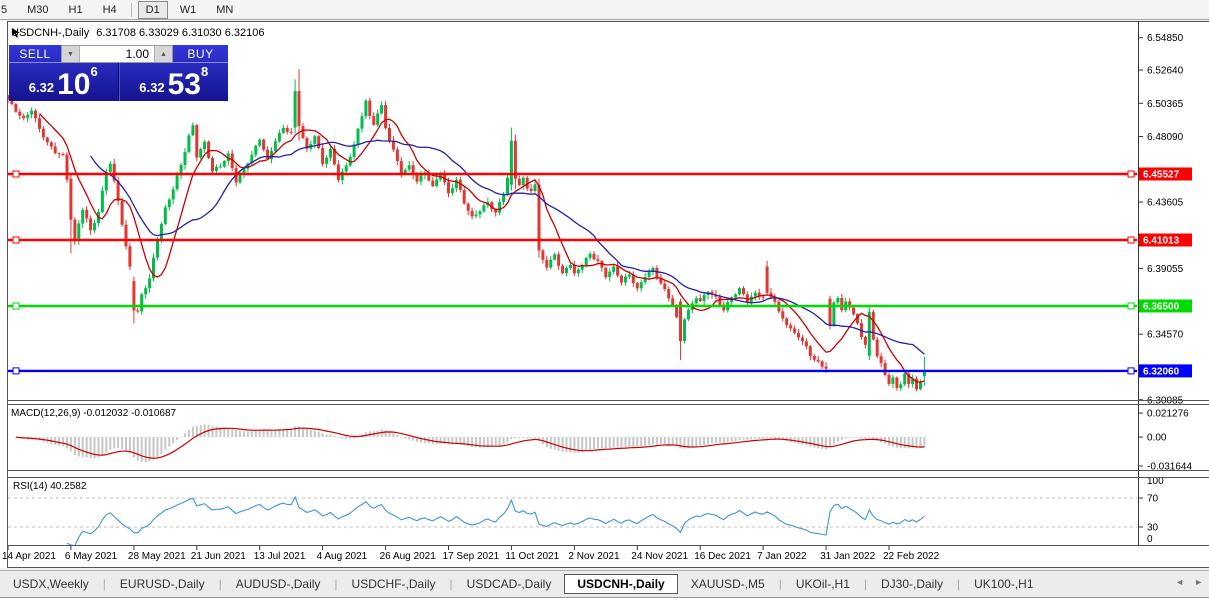  Describe the element at coordinates (1165, 269) in the screenshot. I see `svg-text: 6.39055` at that location.